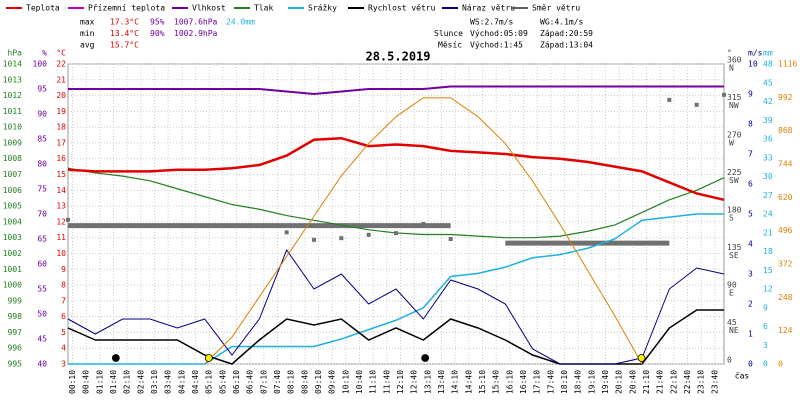 The width and height of the screenshot is (800, 400). I want to click on legend-label: Tlak, so click(263, 8).